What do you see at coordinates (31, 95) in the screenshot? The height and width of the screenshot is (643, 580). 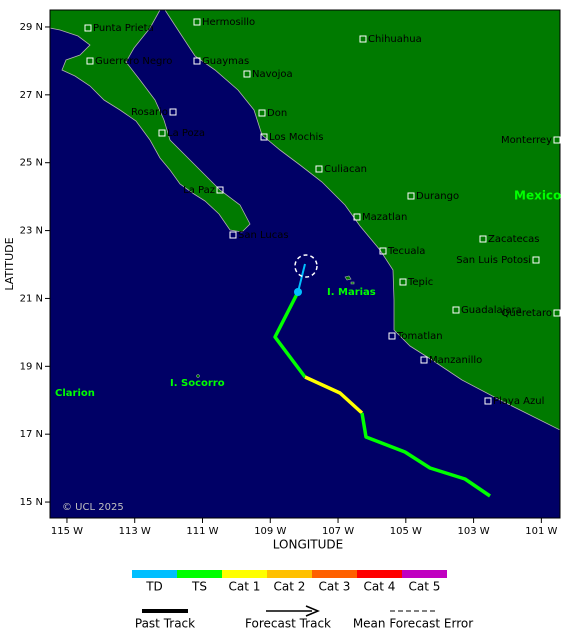 I see `y-tick-label: 27 N` at bounding box center [31, 95].